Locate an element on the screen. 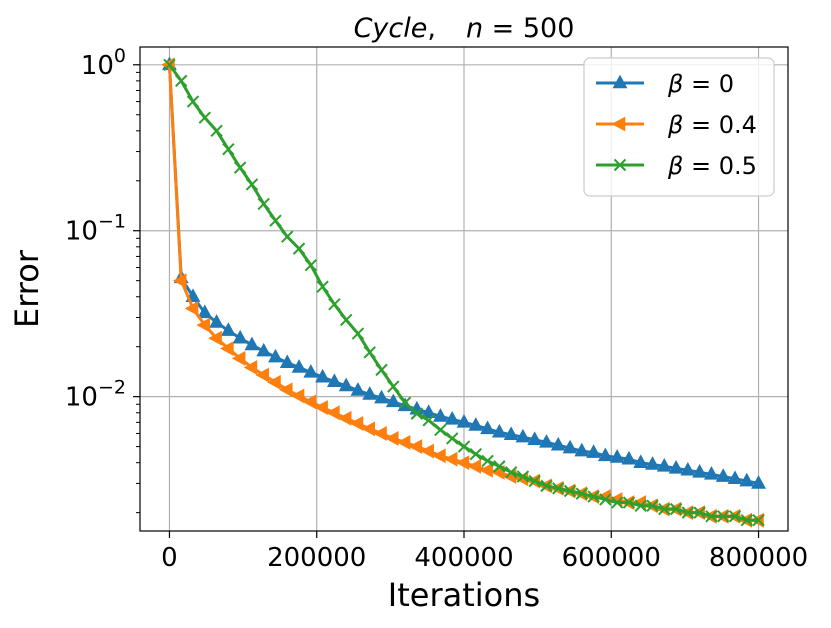 The width and height of the screenshot is (831, 628). legend-entry: β = 0.5 is located at coordinates (676, 166).